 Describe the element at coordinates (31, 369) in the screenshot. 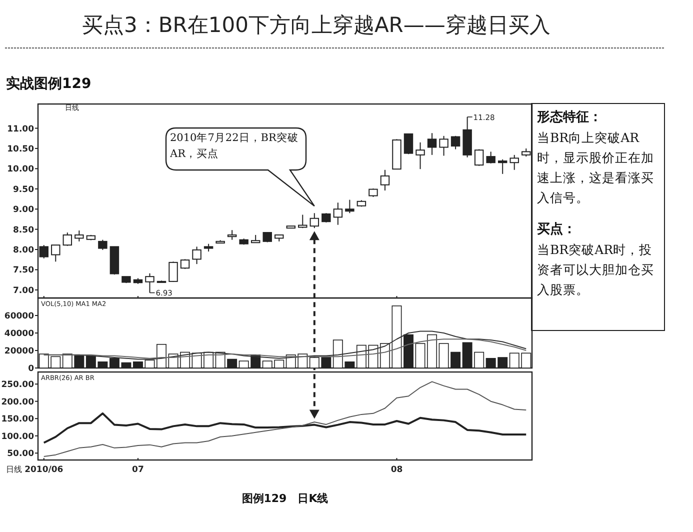

I see `y-tick-label: 0` at that location.